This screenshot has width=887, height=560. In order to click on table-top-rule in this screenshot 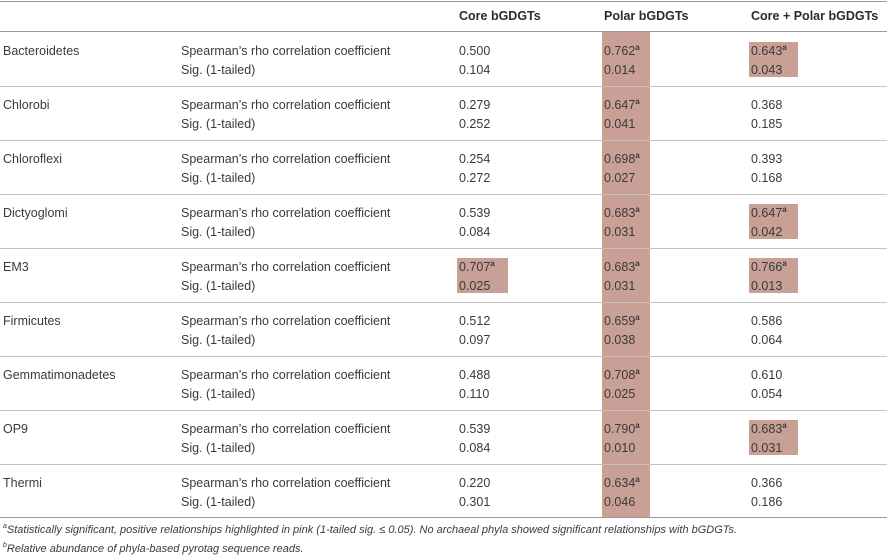, I will do `click(443, 1)`.